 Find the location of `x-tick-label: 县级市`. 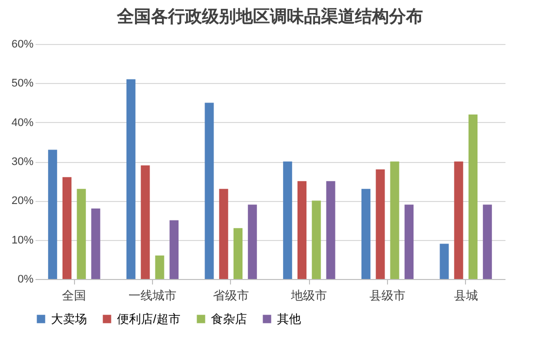

x-tick-label: 县级市 is located at coordinates (388, 295).